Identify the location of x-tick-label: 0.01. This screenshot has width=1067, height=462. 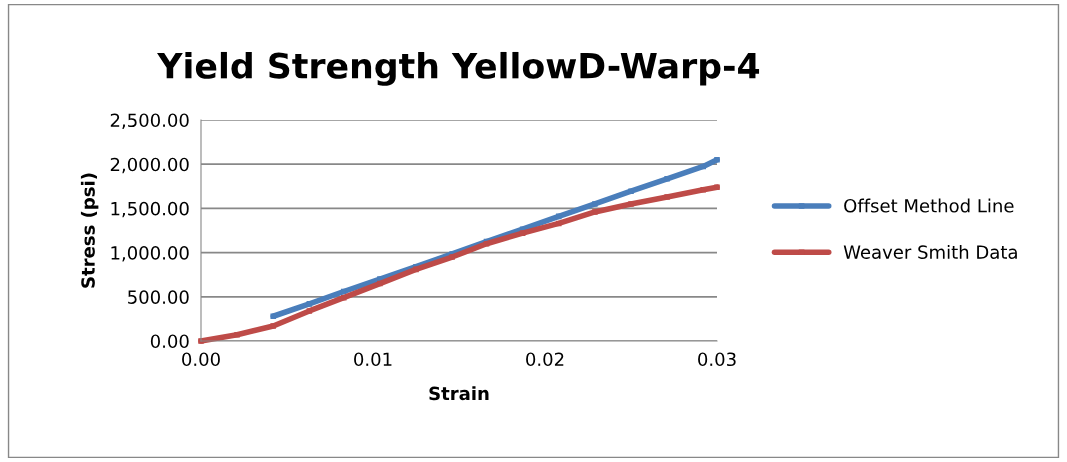
(373, 359).